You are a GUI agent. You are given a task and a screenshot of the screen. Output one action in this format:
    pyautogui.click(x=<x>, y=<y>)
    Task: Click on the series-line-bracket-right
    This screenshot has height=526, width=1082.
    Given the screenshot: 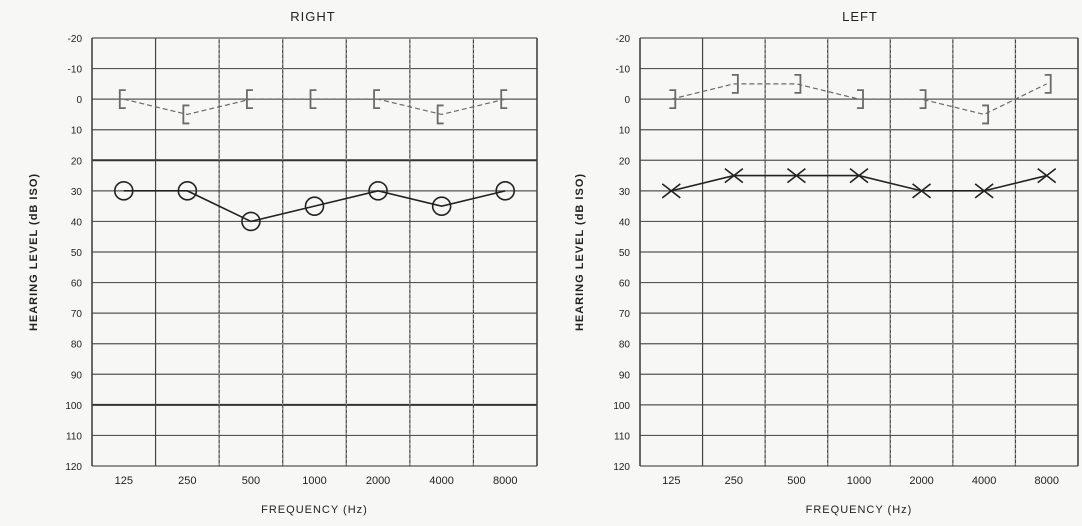 What is the action you would take?
    pyautogui.click(x=859, y=99)
    